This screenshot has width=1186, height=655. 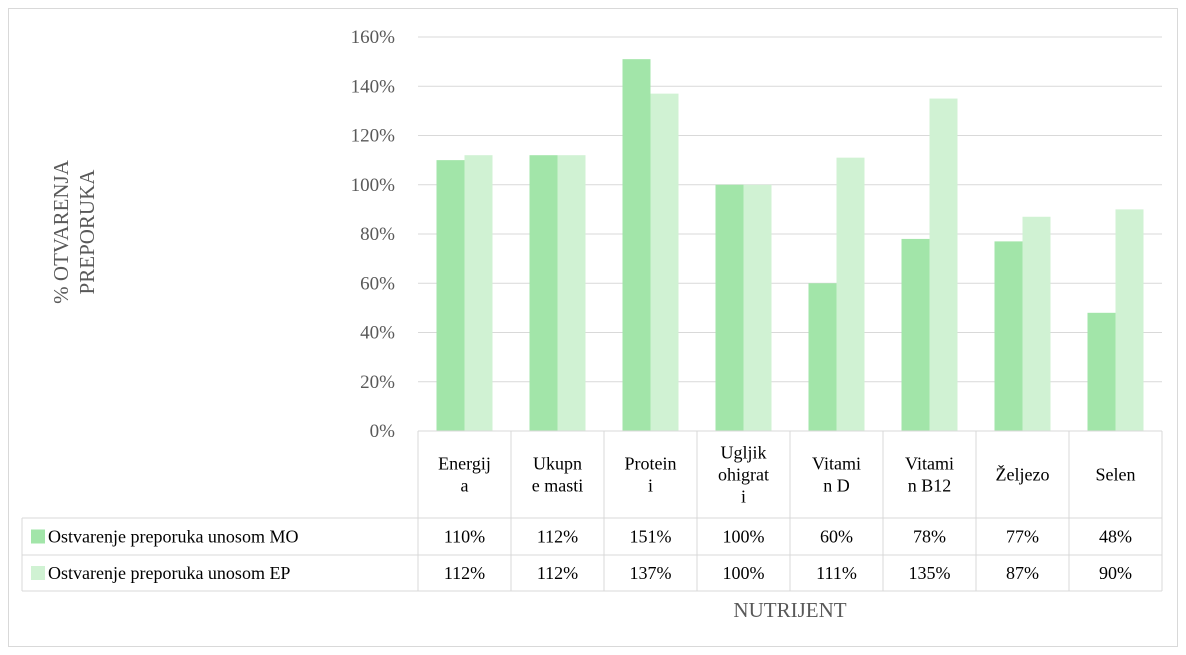 I want to click on data-label: 48%, so click(x=1115, y=537).